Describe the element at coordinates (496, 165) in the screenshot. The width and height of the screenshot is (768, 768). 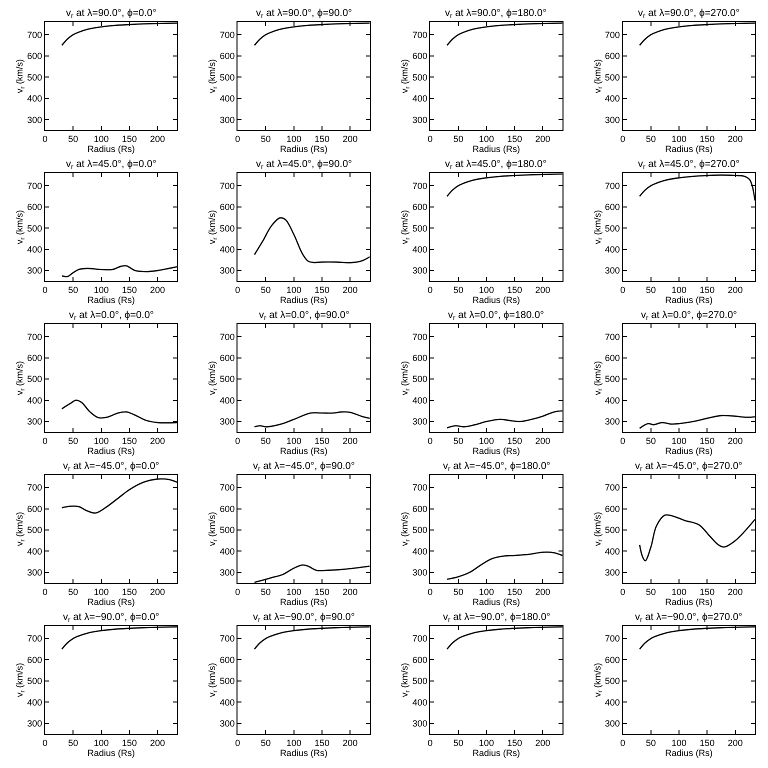
I see `chart-title: v$_{r}$ at λ=45.0°, ϕ=180.0°` at that location.